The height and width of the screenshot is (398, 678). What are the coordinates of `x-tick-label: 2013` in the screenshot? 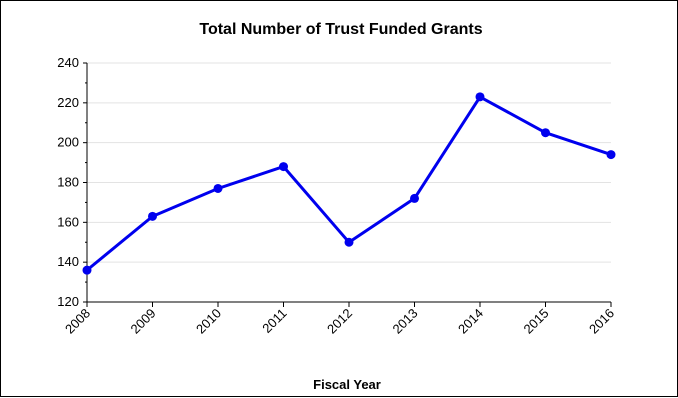 It's located at (405, 321).